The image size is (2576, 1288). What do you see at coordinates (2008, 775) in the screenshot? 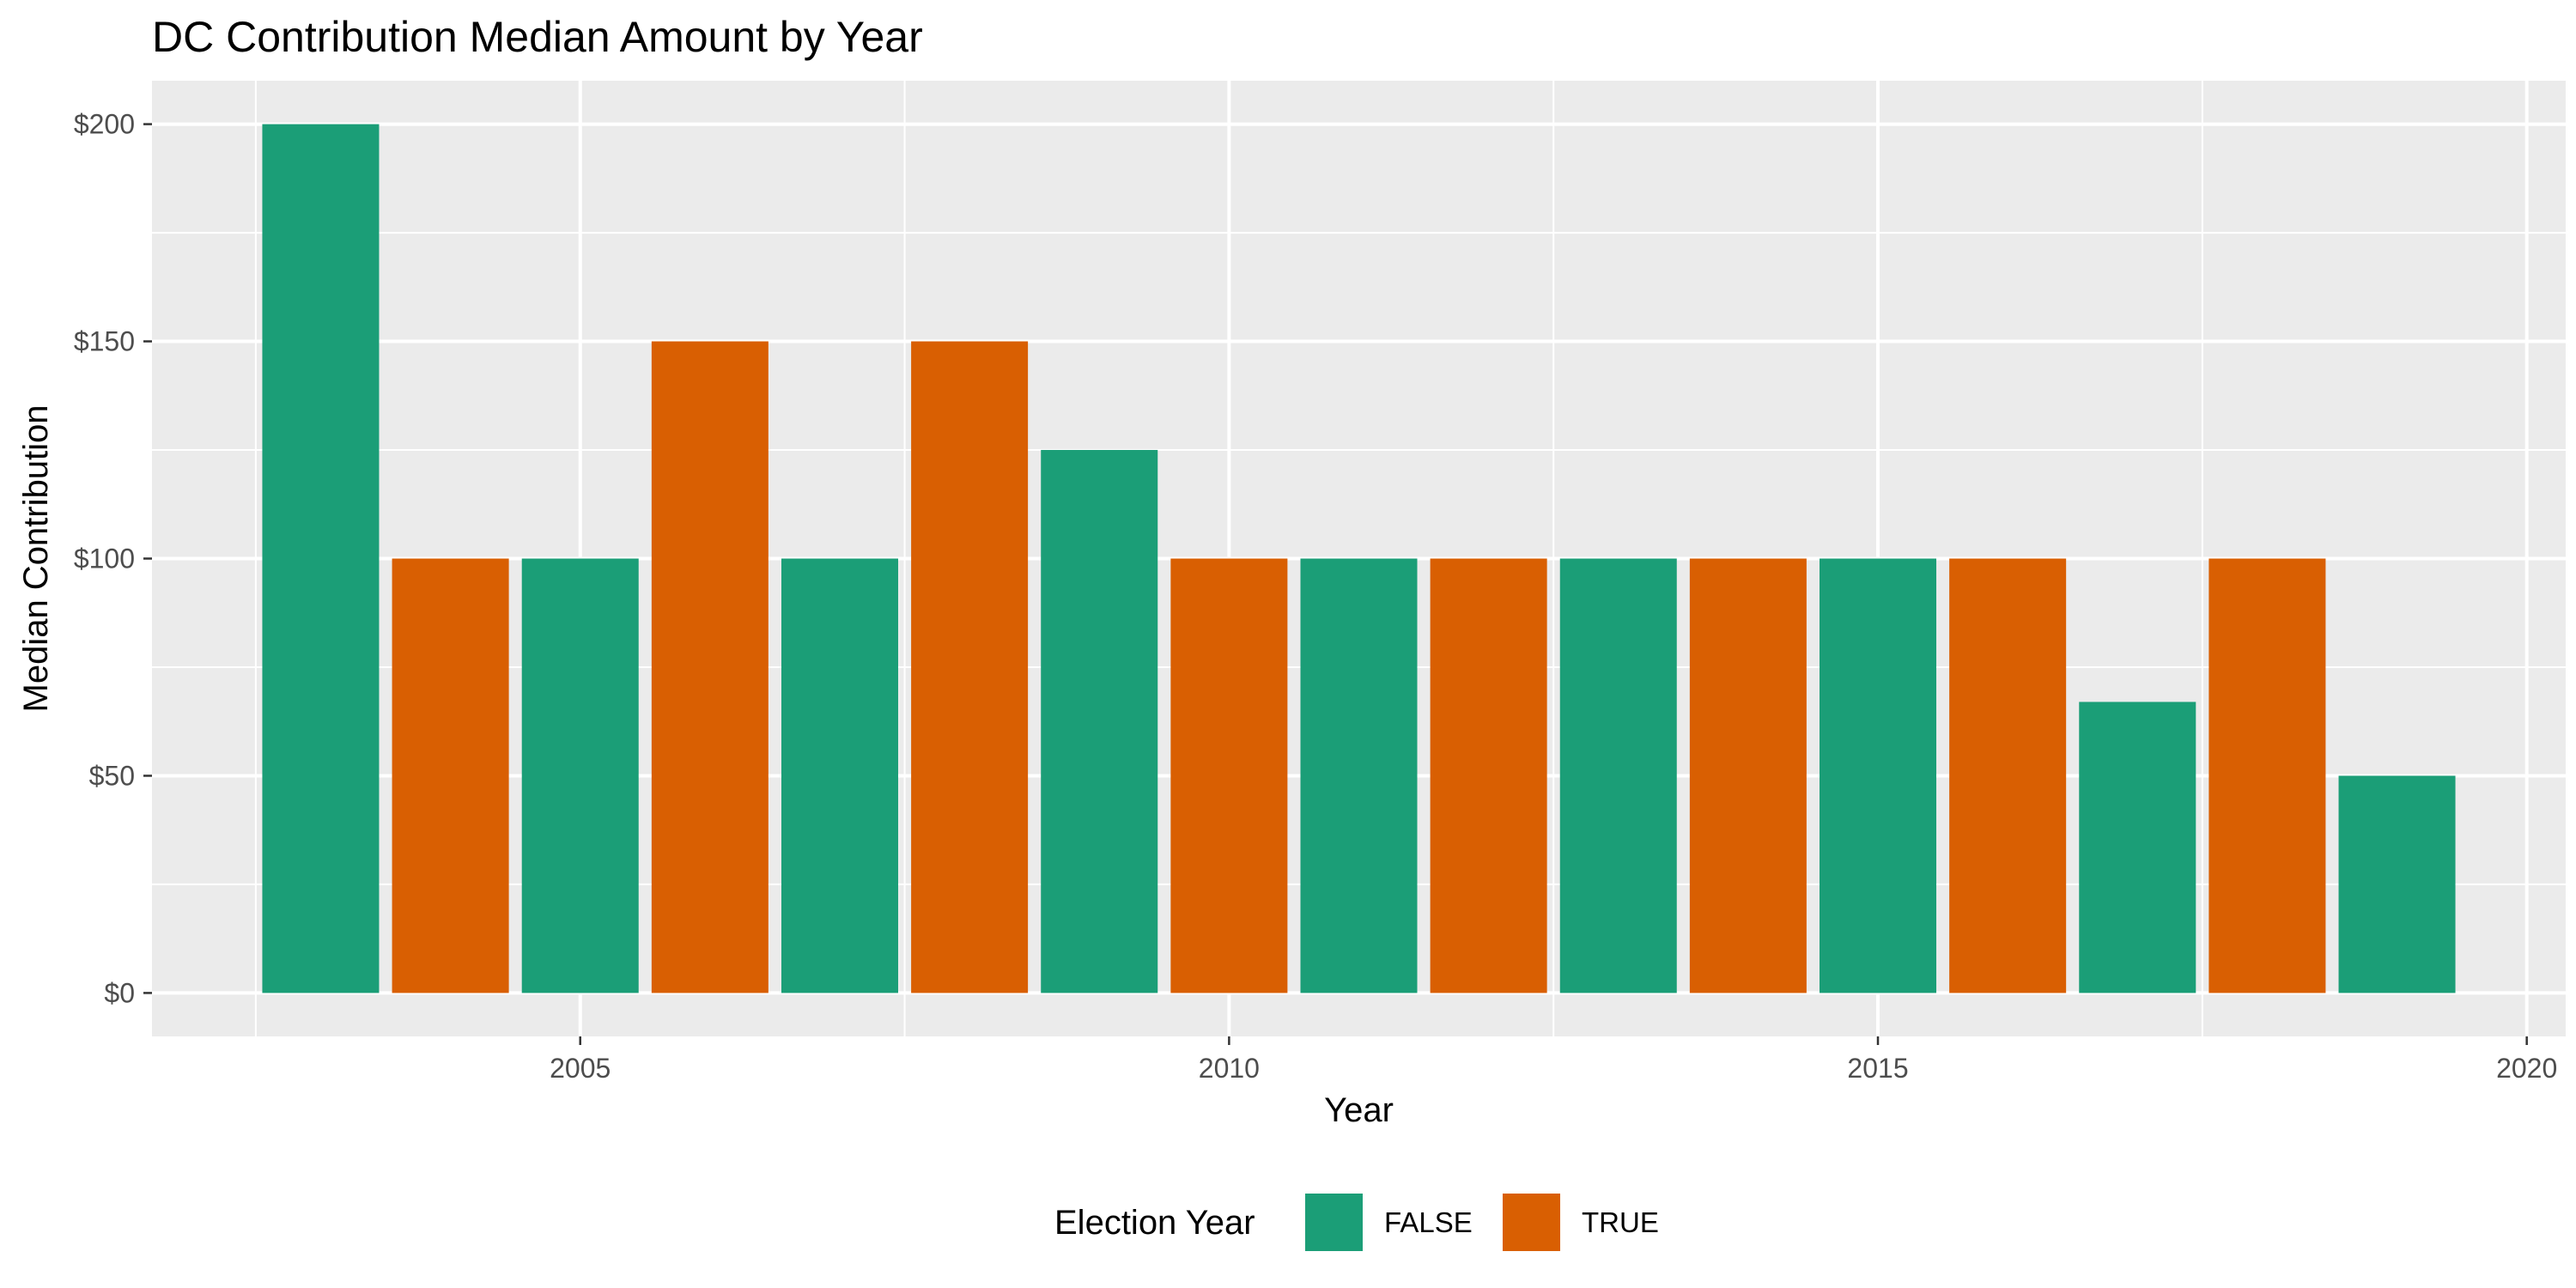
I see `bar-2016` at bounding box center [2008, 775].